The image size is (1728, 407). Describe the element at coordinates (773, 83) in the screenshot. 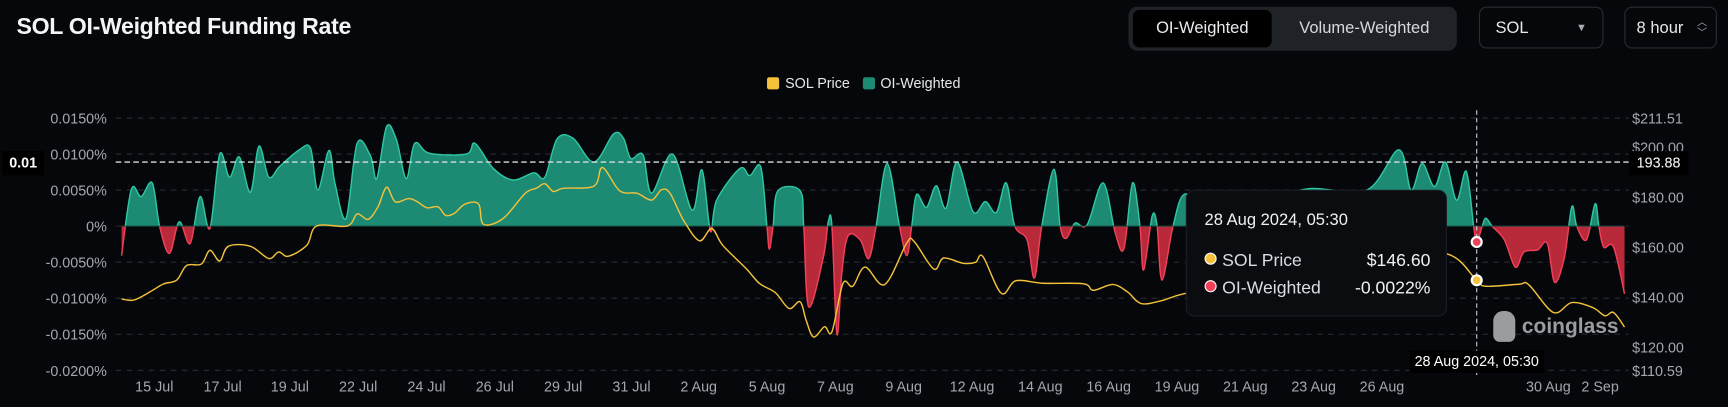

I see `legend-swatch` at that location.